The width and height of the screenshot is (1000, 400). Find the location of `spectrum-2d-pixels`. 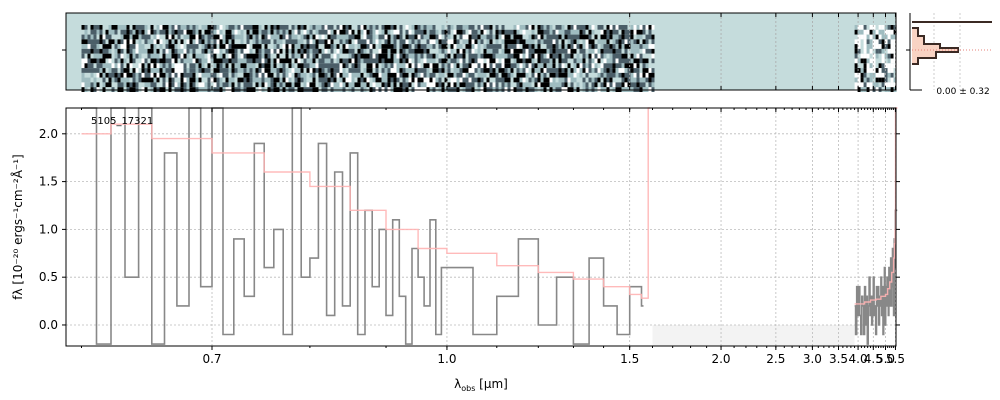

spectrum-2d-pixels is located at coordinates (489, 58).